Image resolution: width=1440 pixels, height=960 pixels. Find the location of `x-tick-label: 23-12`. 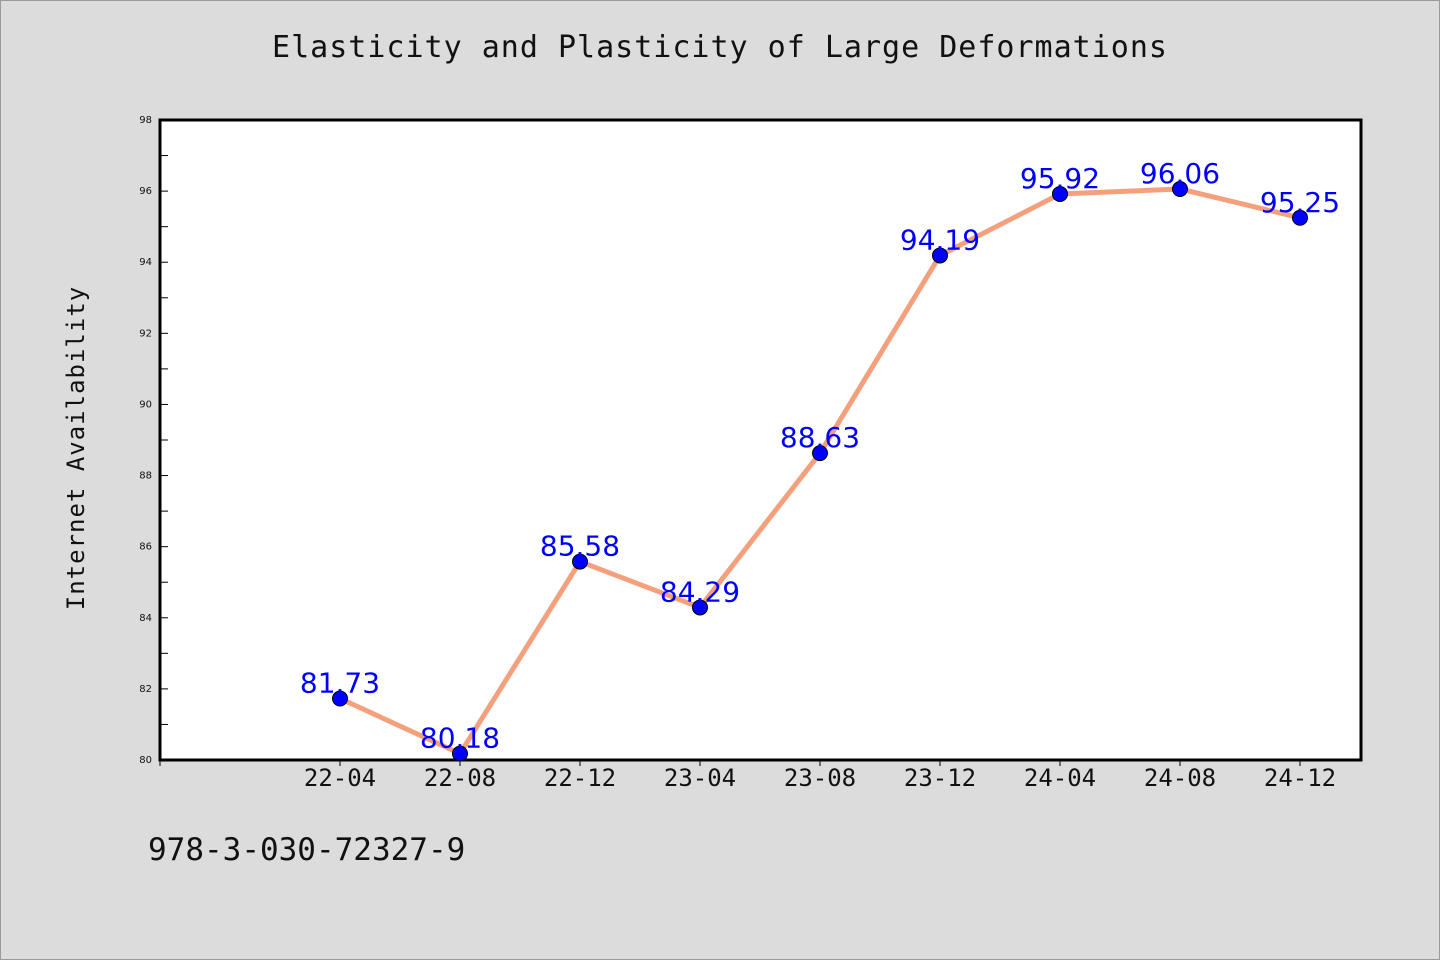

x-tick-label: 23-12 is located at coordinates (940, 778).